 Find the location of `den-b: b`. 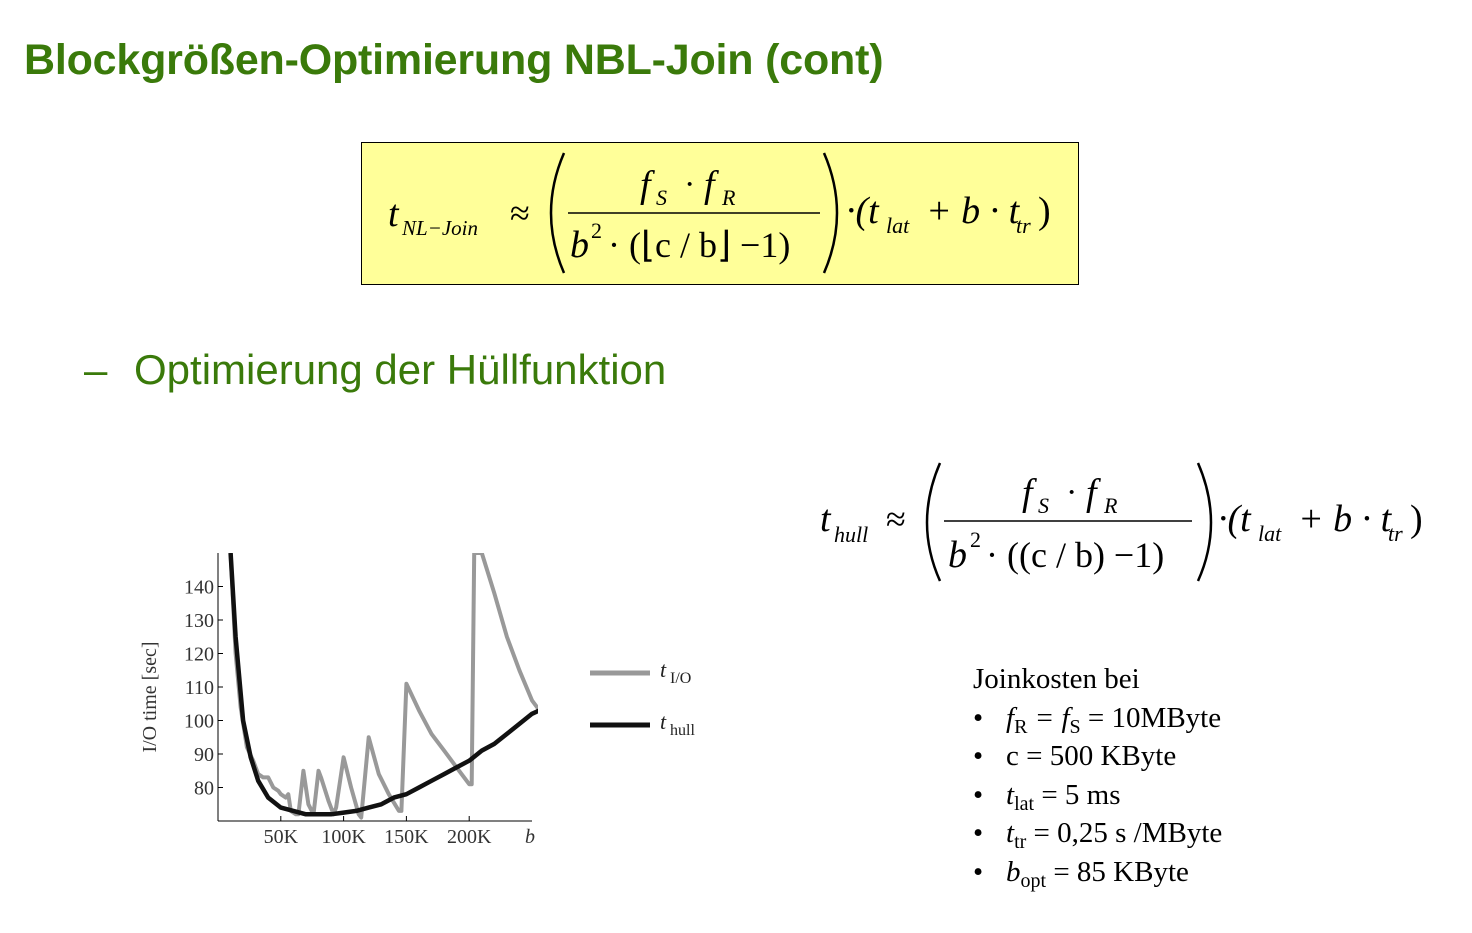

den-b: b is located at coordinates (579, 245).